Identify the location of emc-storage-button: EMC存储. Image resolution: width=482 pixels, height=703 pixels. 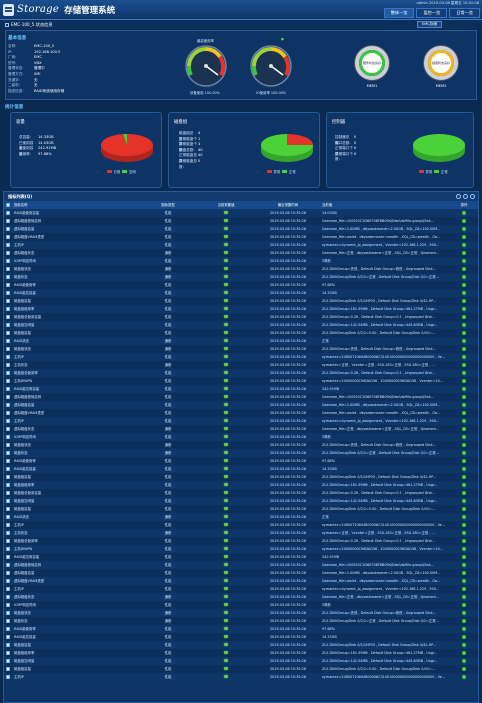
(429, 24).